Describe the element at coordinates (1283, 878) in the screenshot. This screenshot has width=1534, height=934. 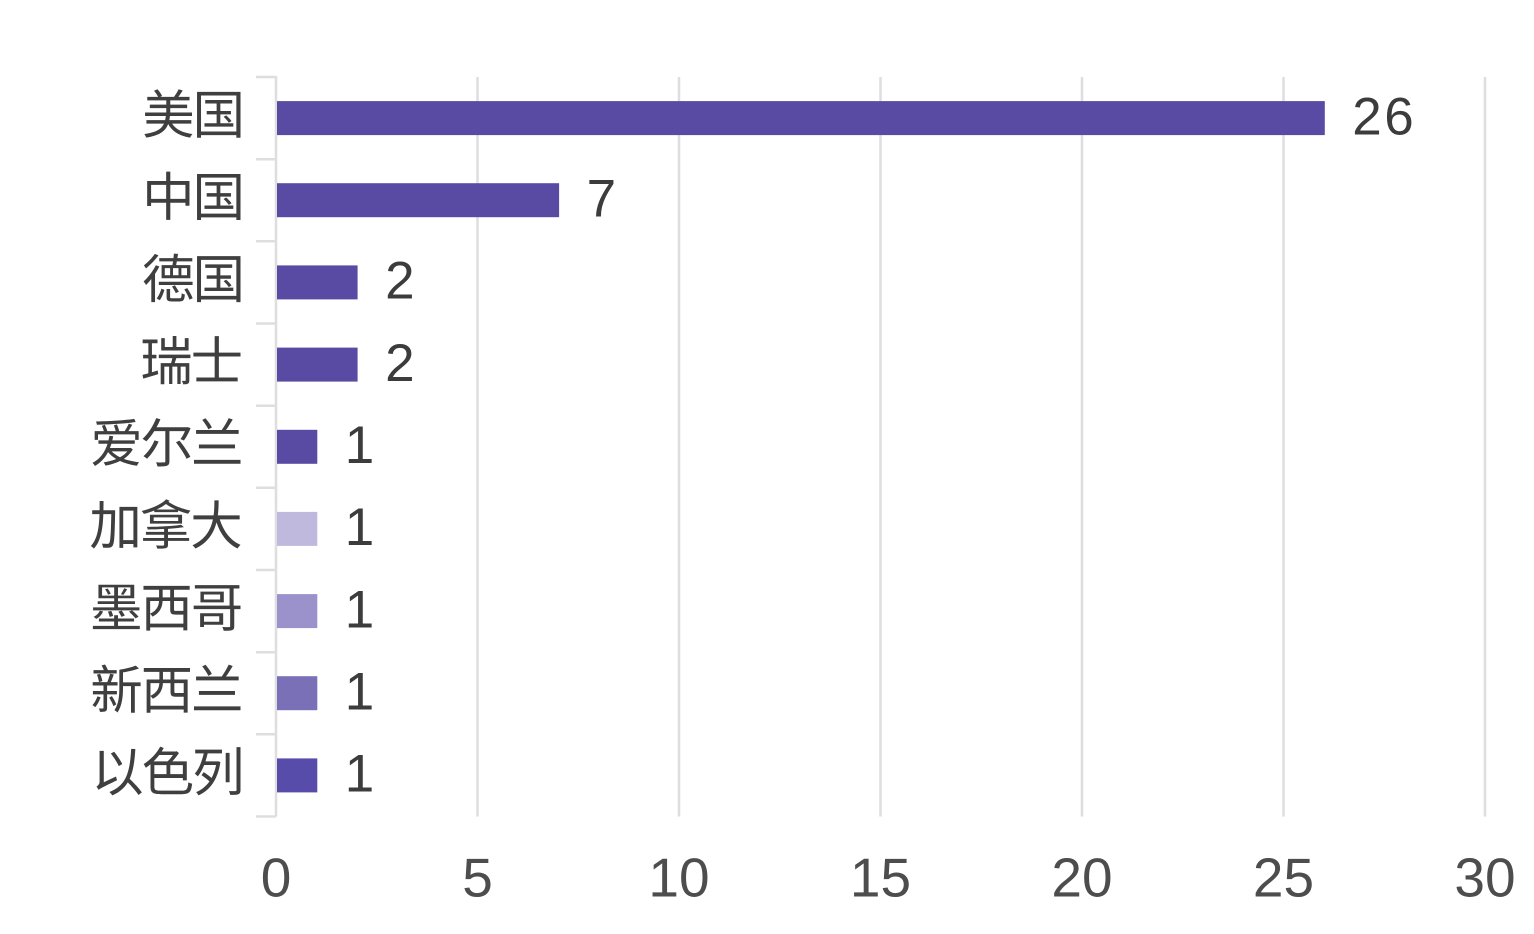
I see `svg-text: 25` at that location.